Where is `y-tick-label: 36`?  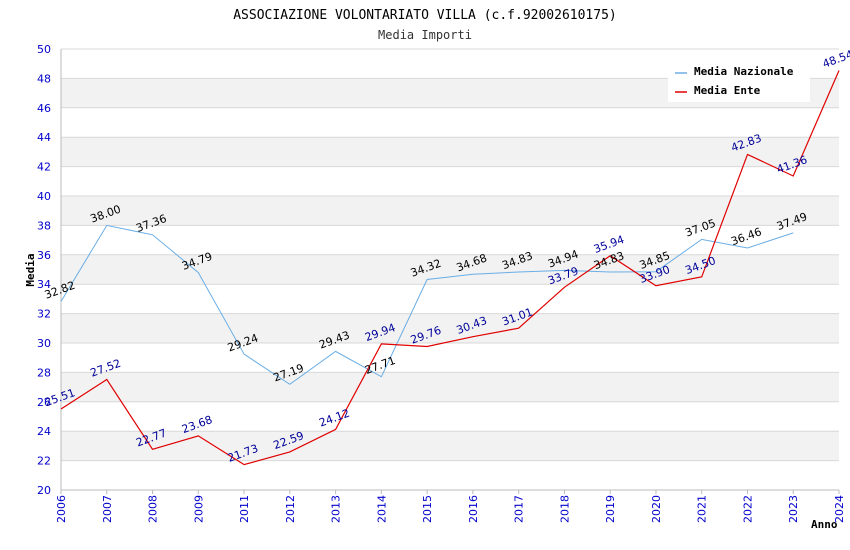
y-tick-label: 36 is located at coordinates (44, 255).